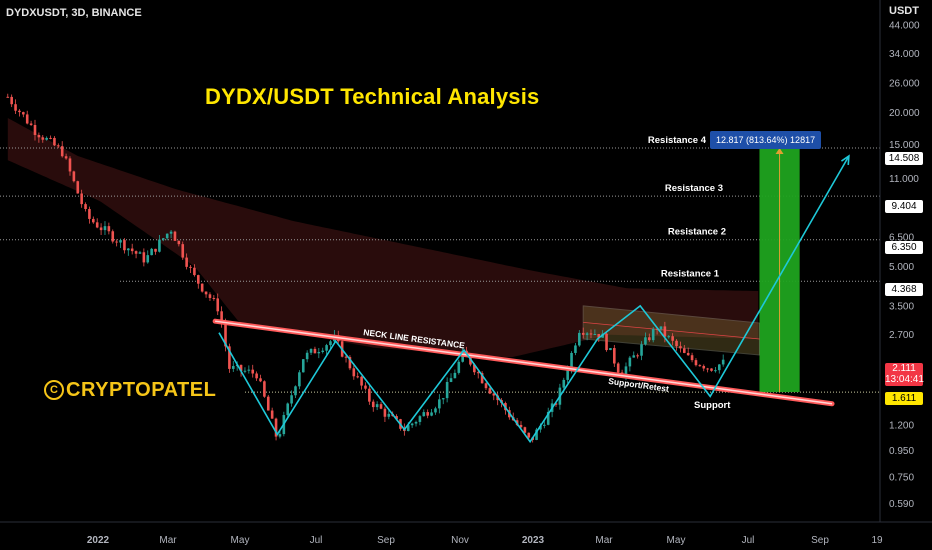 Image resolution: width=932 pixels, height=550 pixels. I want to click on price-tick-label: 44.000, so click(904, 25).